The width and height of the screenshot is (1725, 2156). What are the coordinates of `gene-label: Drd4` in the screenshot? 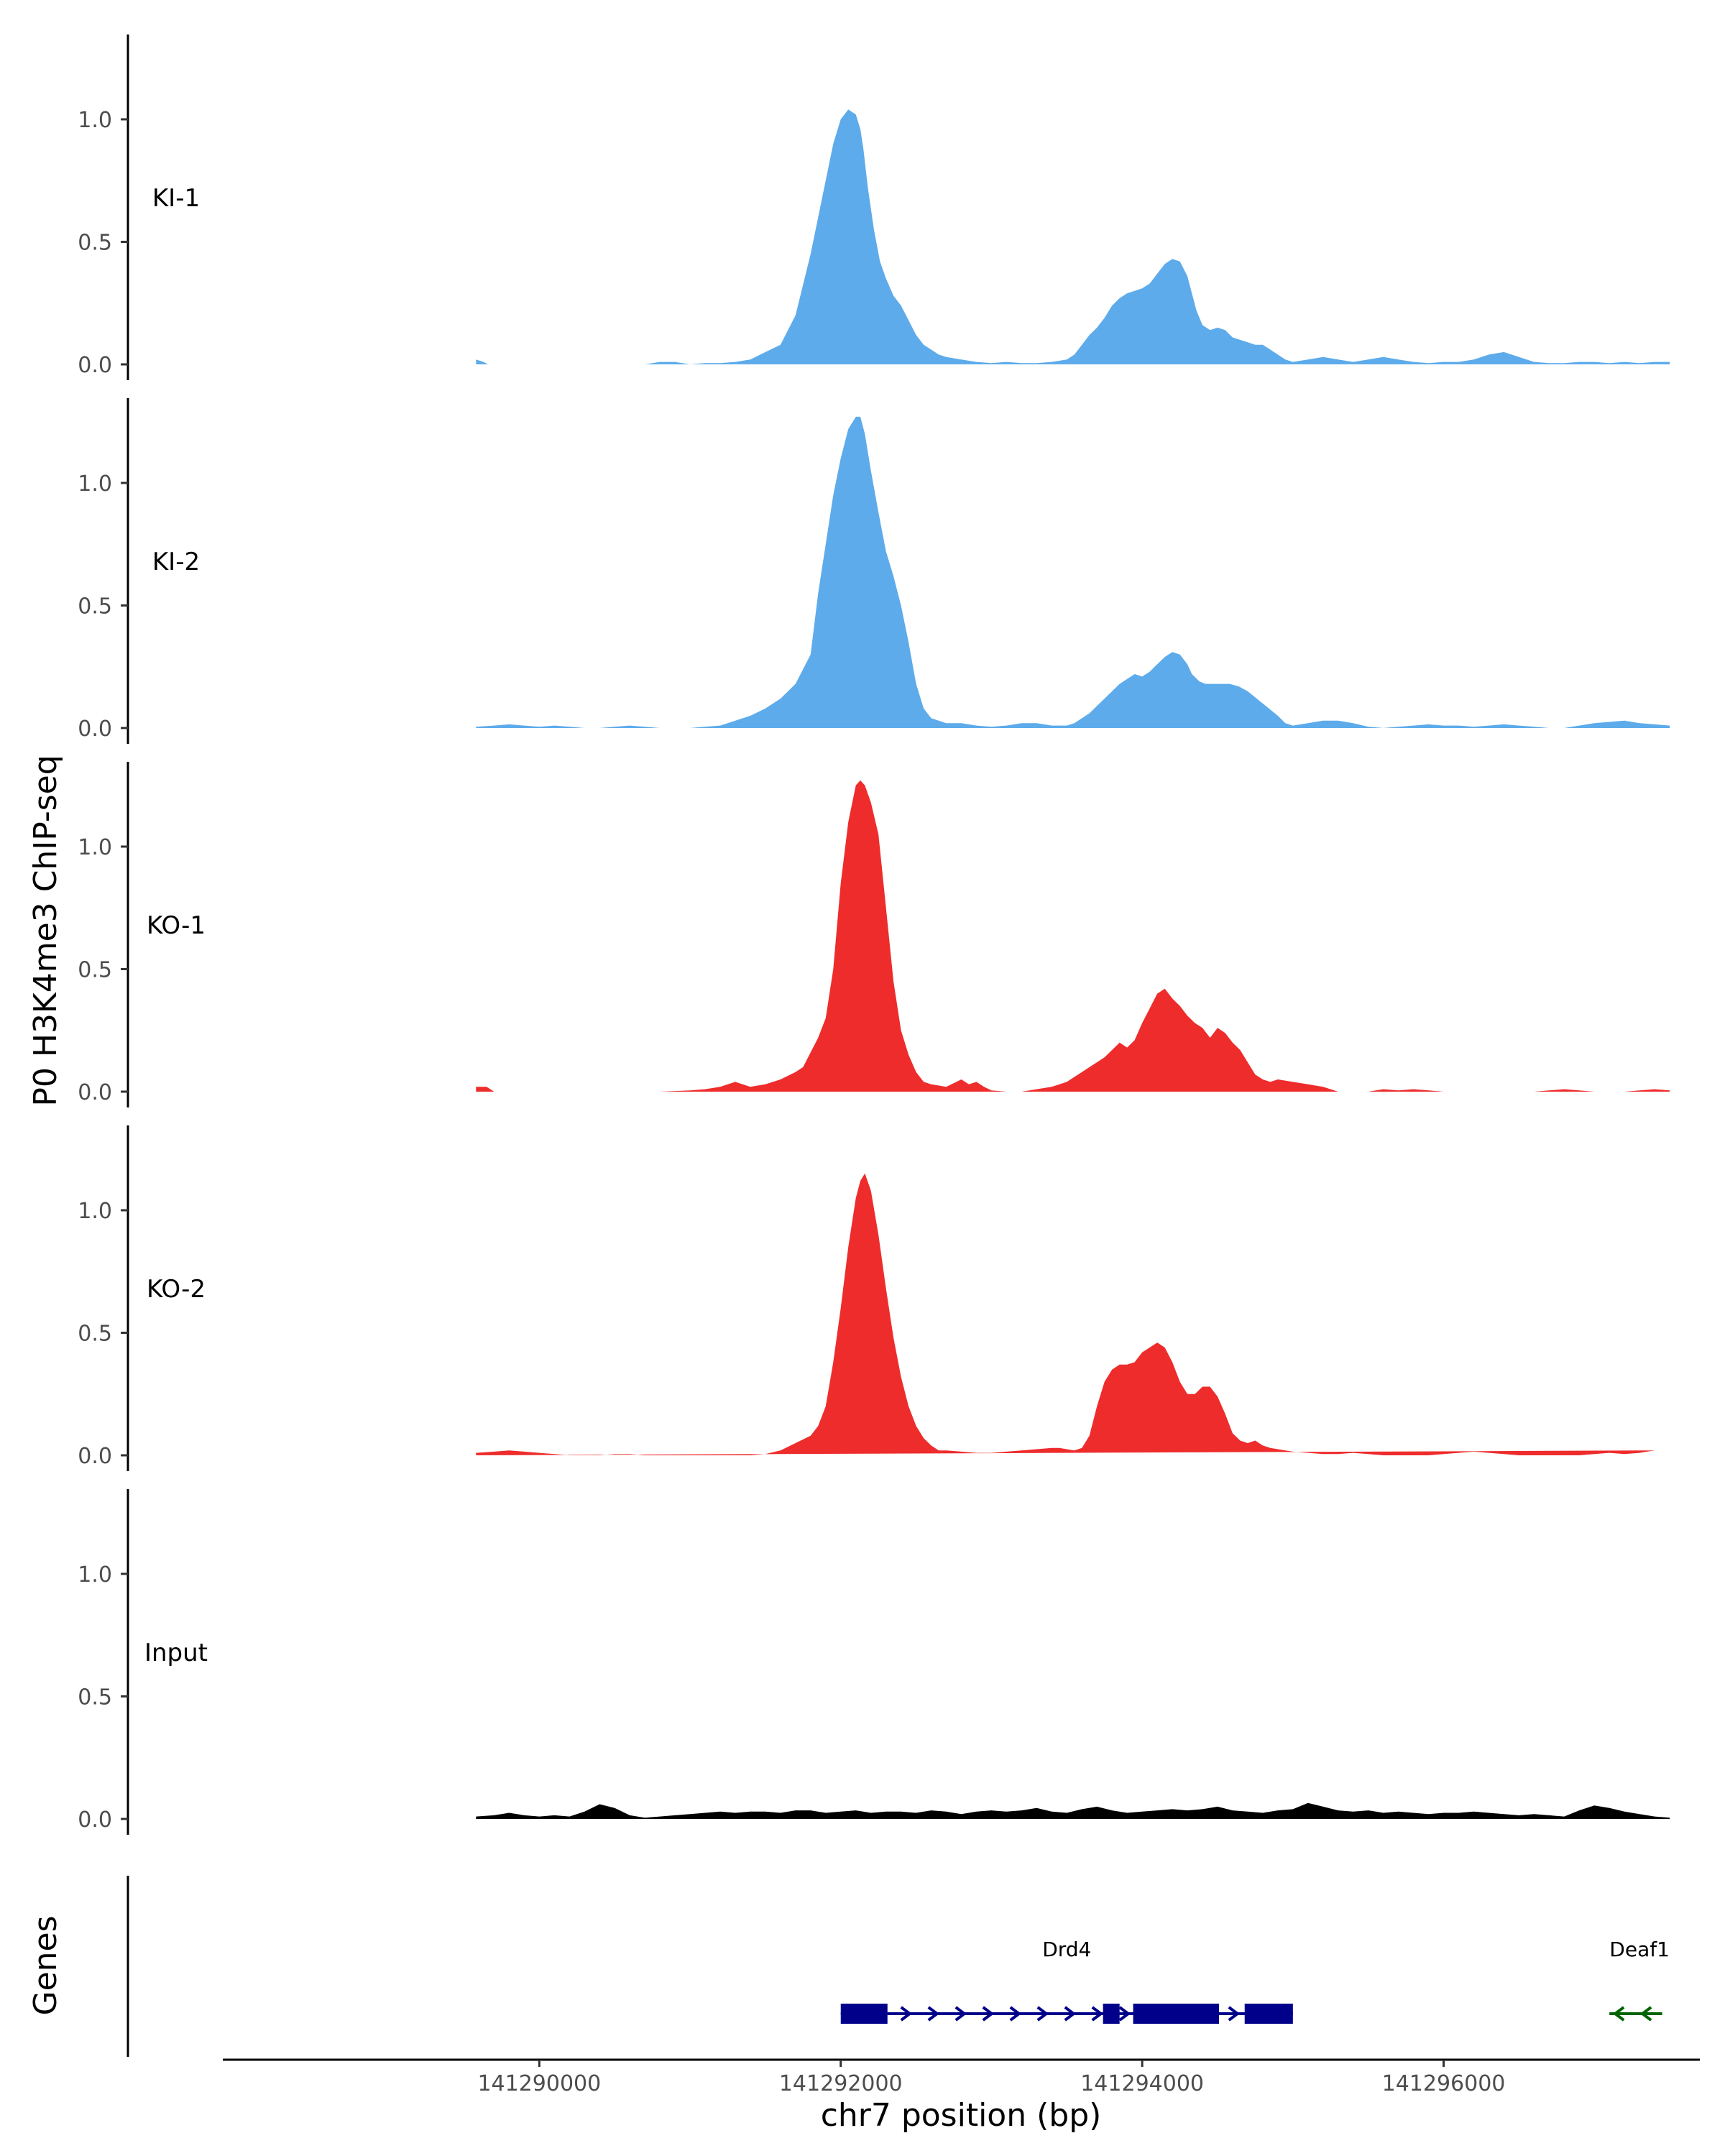 It's located at (1066, 1950).